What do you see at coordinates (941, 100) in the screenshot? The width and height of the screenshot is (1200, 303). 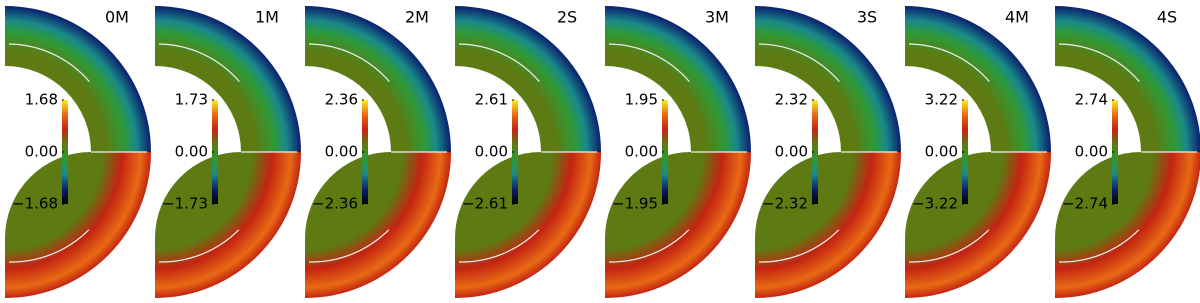 I see `colorbar-tick-label: 3.22` at bounding box center [941, 100].